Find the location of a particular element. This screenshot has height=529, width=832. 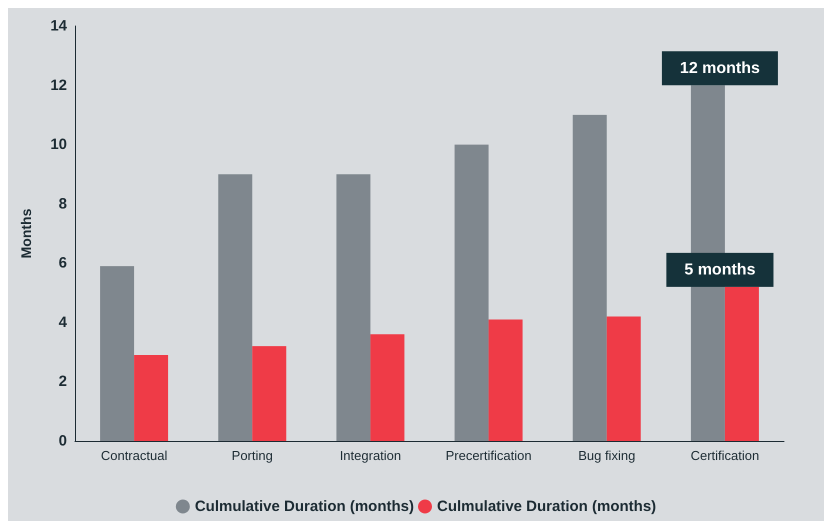

annotation: 5 months is located at coordinates (720, 269).